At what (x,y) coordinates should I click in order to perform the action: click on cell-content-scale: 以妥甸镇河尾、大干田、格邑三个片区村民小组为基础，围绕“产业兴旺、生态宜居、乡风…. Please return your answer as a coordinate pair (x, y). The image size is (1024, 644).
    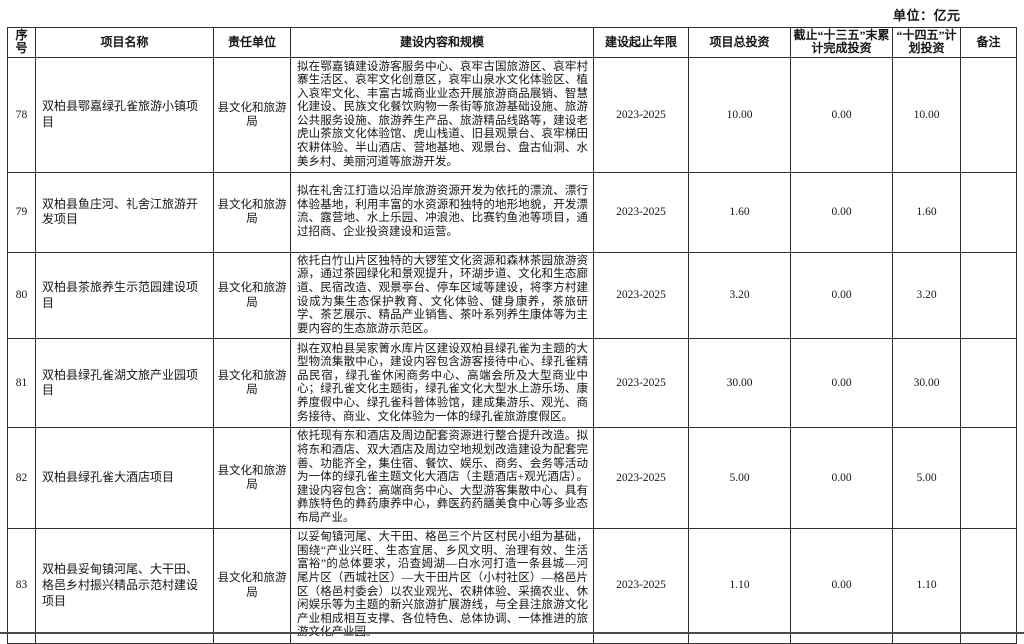
    Looking at the image, I should click on (442, 585).